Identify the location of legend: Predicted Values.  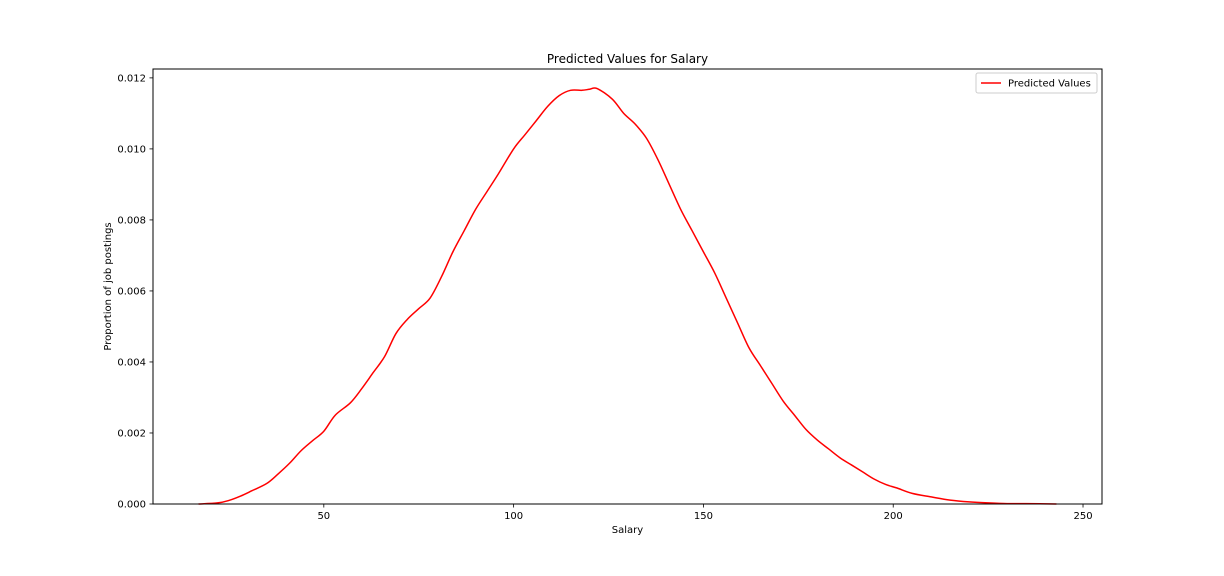
(1036, 83).